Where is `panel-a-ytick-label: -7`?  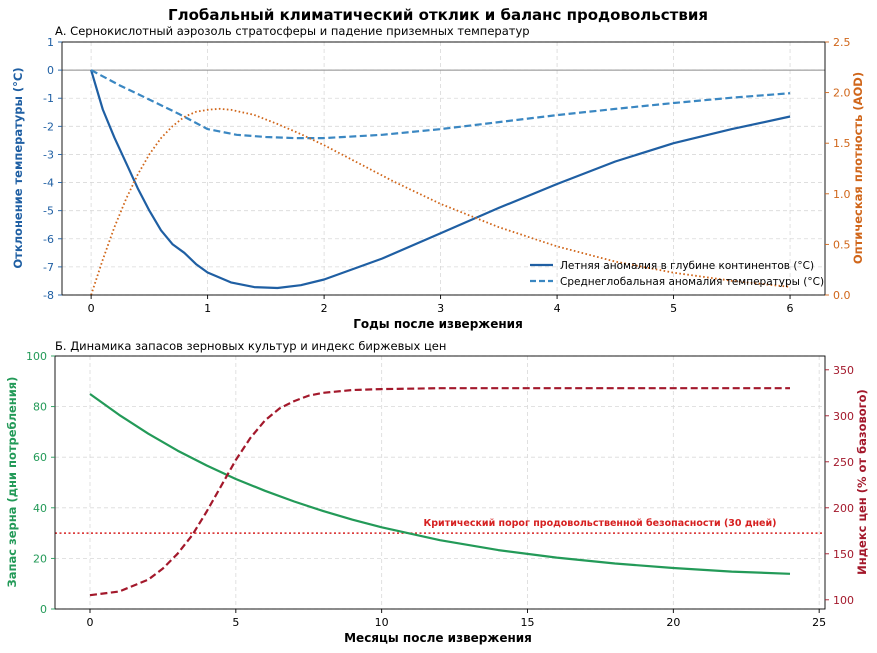
panel-a-ytick-label: -7 is located at coordinates (48, 267).